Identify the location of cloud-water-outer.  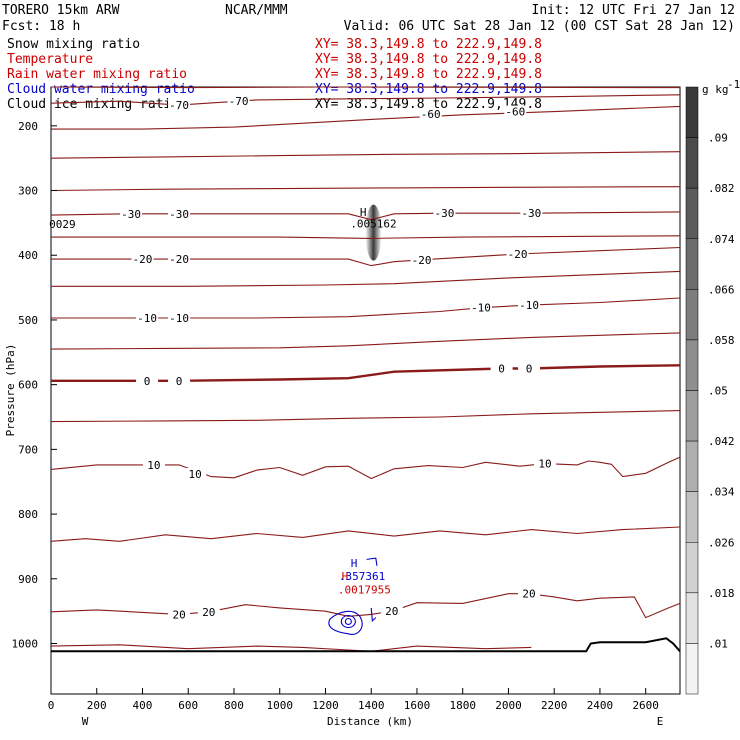
(345, 622).